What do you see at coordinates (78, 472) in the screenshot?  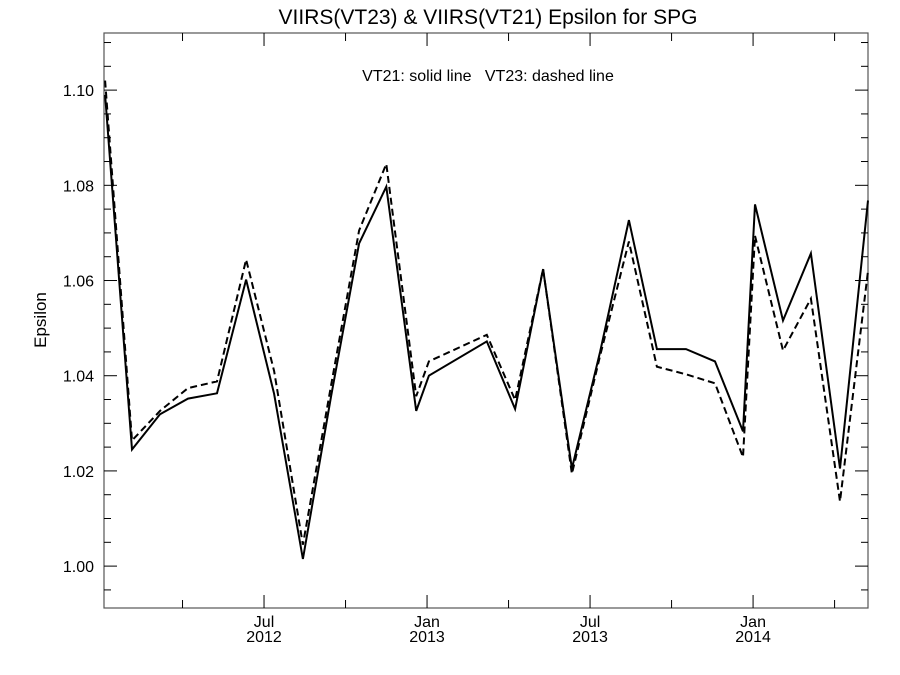 I see `y-tick-label: 1.02` at bounding box center [78, 472].